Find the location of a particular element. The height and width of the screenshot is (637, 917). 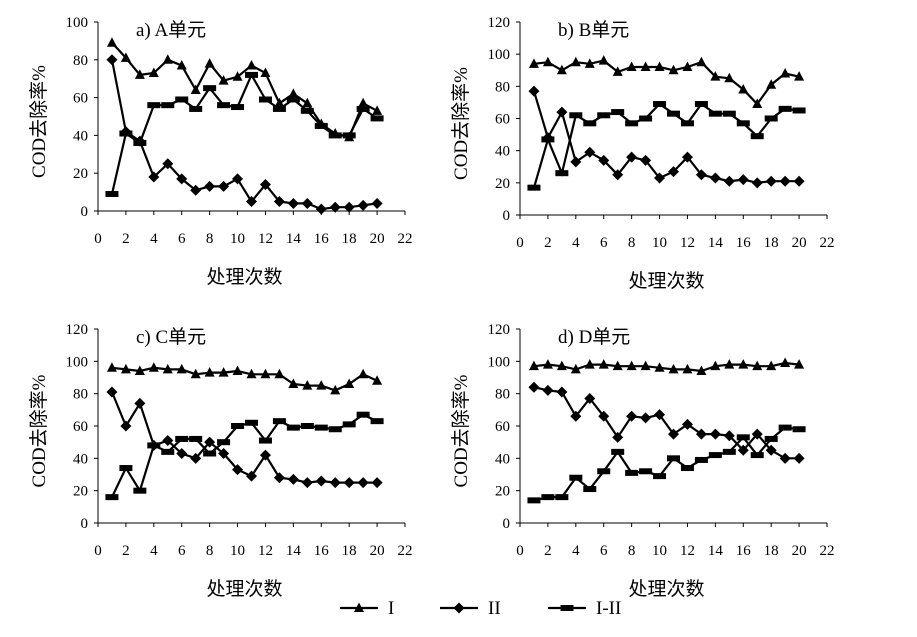

legend: I II I-II is located at coordinates (480, 608).